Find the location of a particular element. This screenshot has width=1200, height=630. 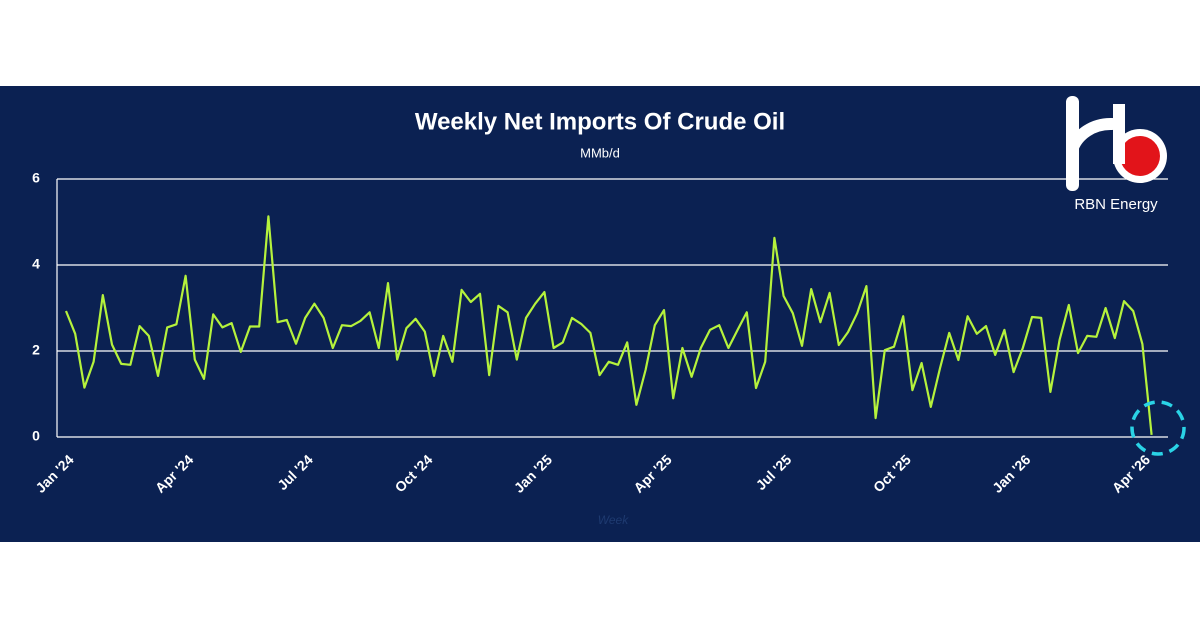

y-tick-label: 0 is located at coordinates (36, 436).